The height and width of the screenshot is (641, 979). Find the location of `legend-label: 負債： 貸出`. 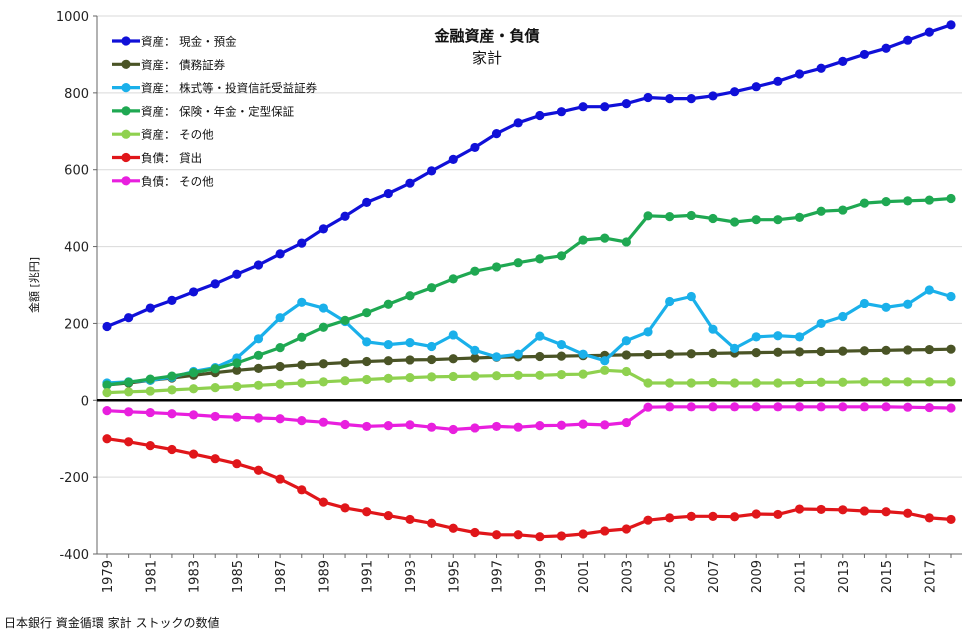

legend-label: 負債： 貸出 is located at coordinates (171, 158).